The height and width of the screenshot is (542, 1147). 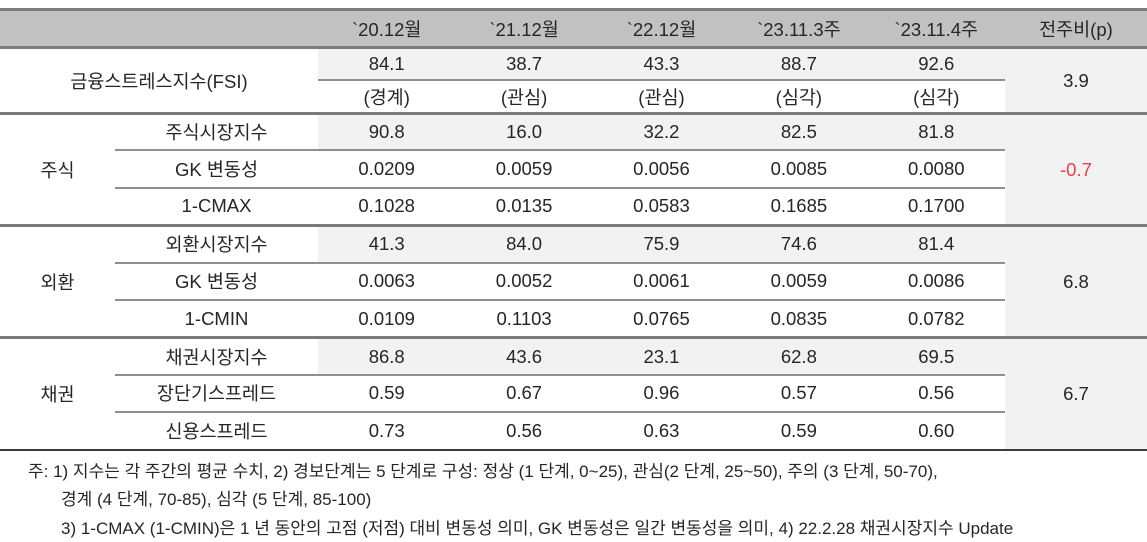 What do you see at coordinates (1075, 168) in the screenshot?
I see `stocks-weekly-change: -0.7` at bounding box center [1075, 168].